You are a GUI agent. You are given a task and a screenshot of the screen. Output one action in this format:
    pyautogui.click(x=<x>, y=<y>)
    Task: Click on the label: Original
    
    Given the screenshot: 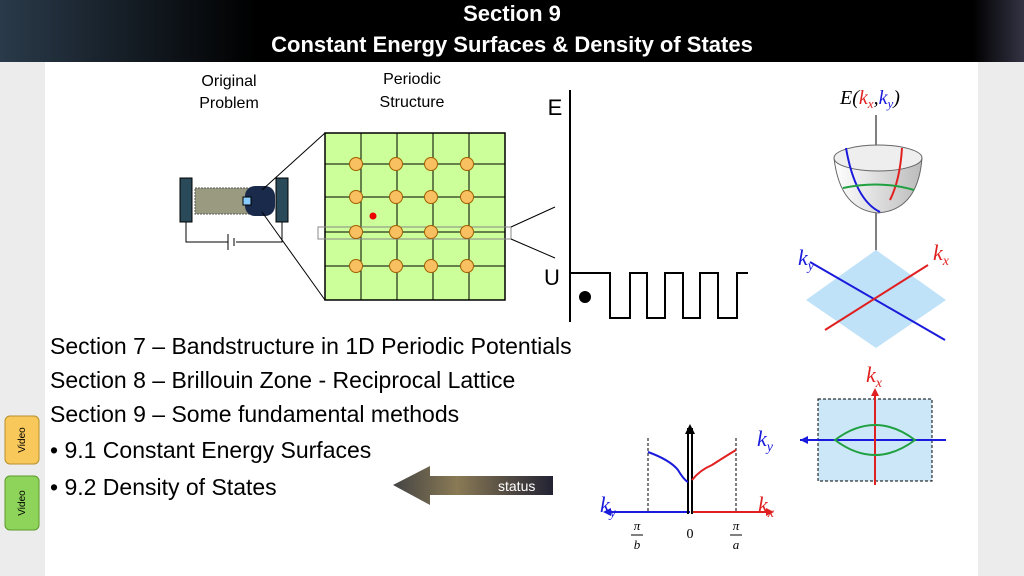 What is the action you would take?
    pyautogui.click(x=228, y=81)
    